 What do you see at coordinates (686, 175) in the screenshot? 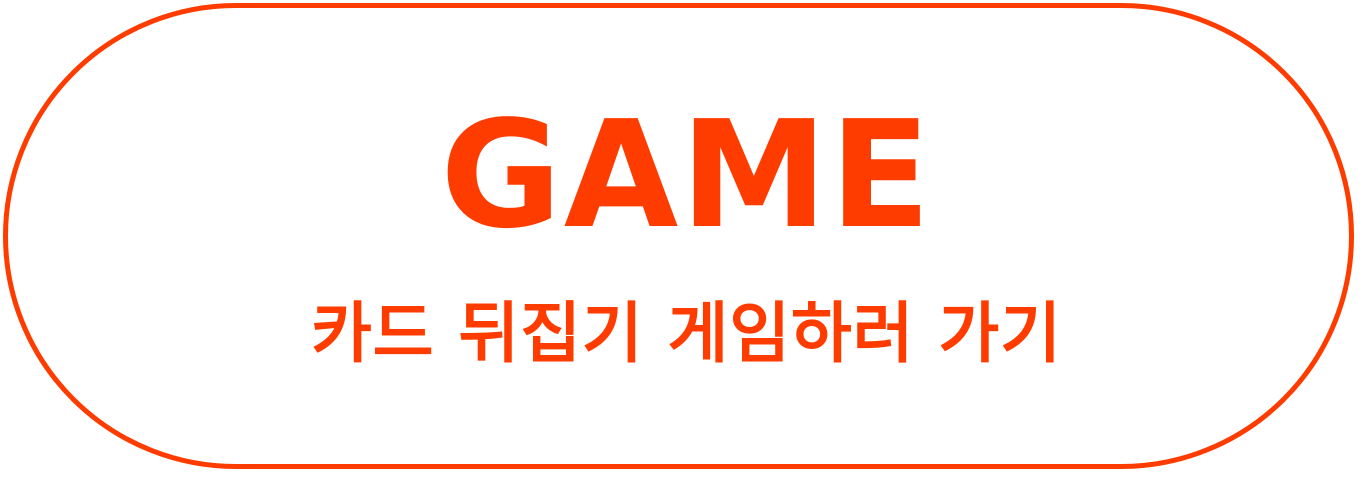
I see `button-title: GAME` at bounding box center [686, 175].